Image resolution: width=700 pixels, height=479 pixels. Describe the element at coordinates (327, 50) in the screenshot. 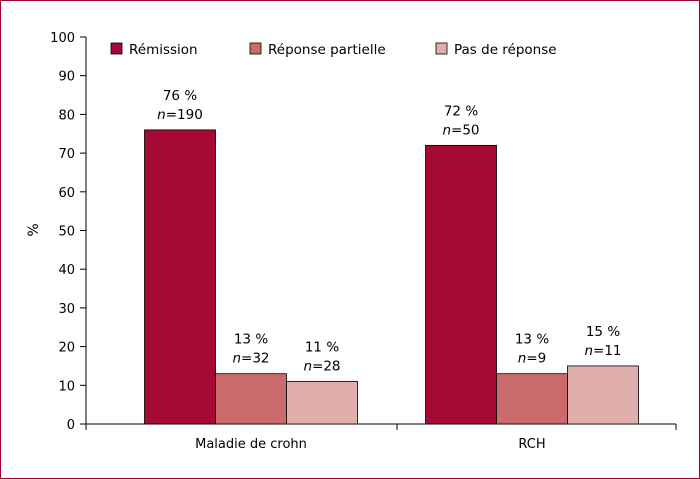

I see `legend-label: Réponse partielle` at that location.